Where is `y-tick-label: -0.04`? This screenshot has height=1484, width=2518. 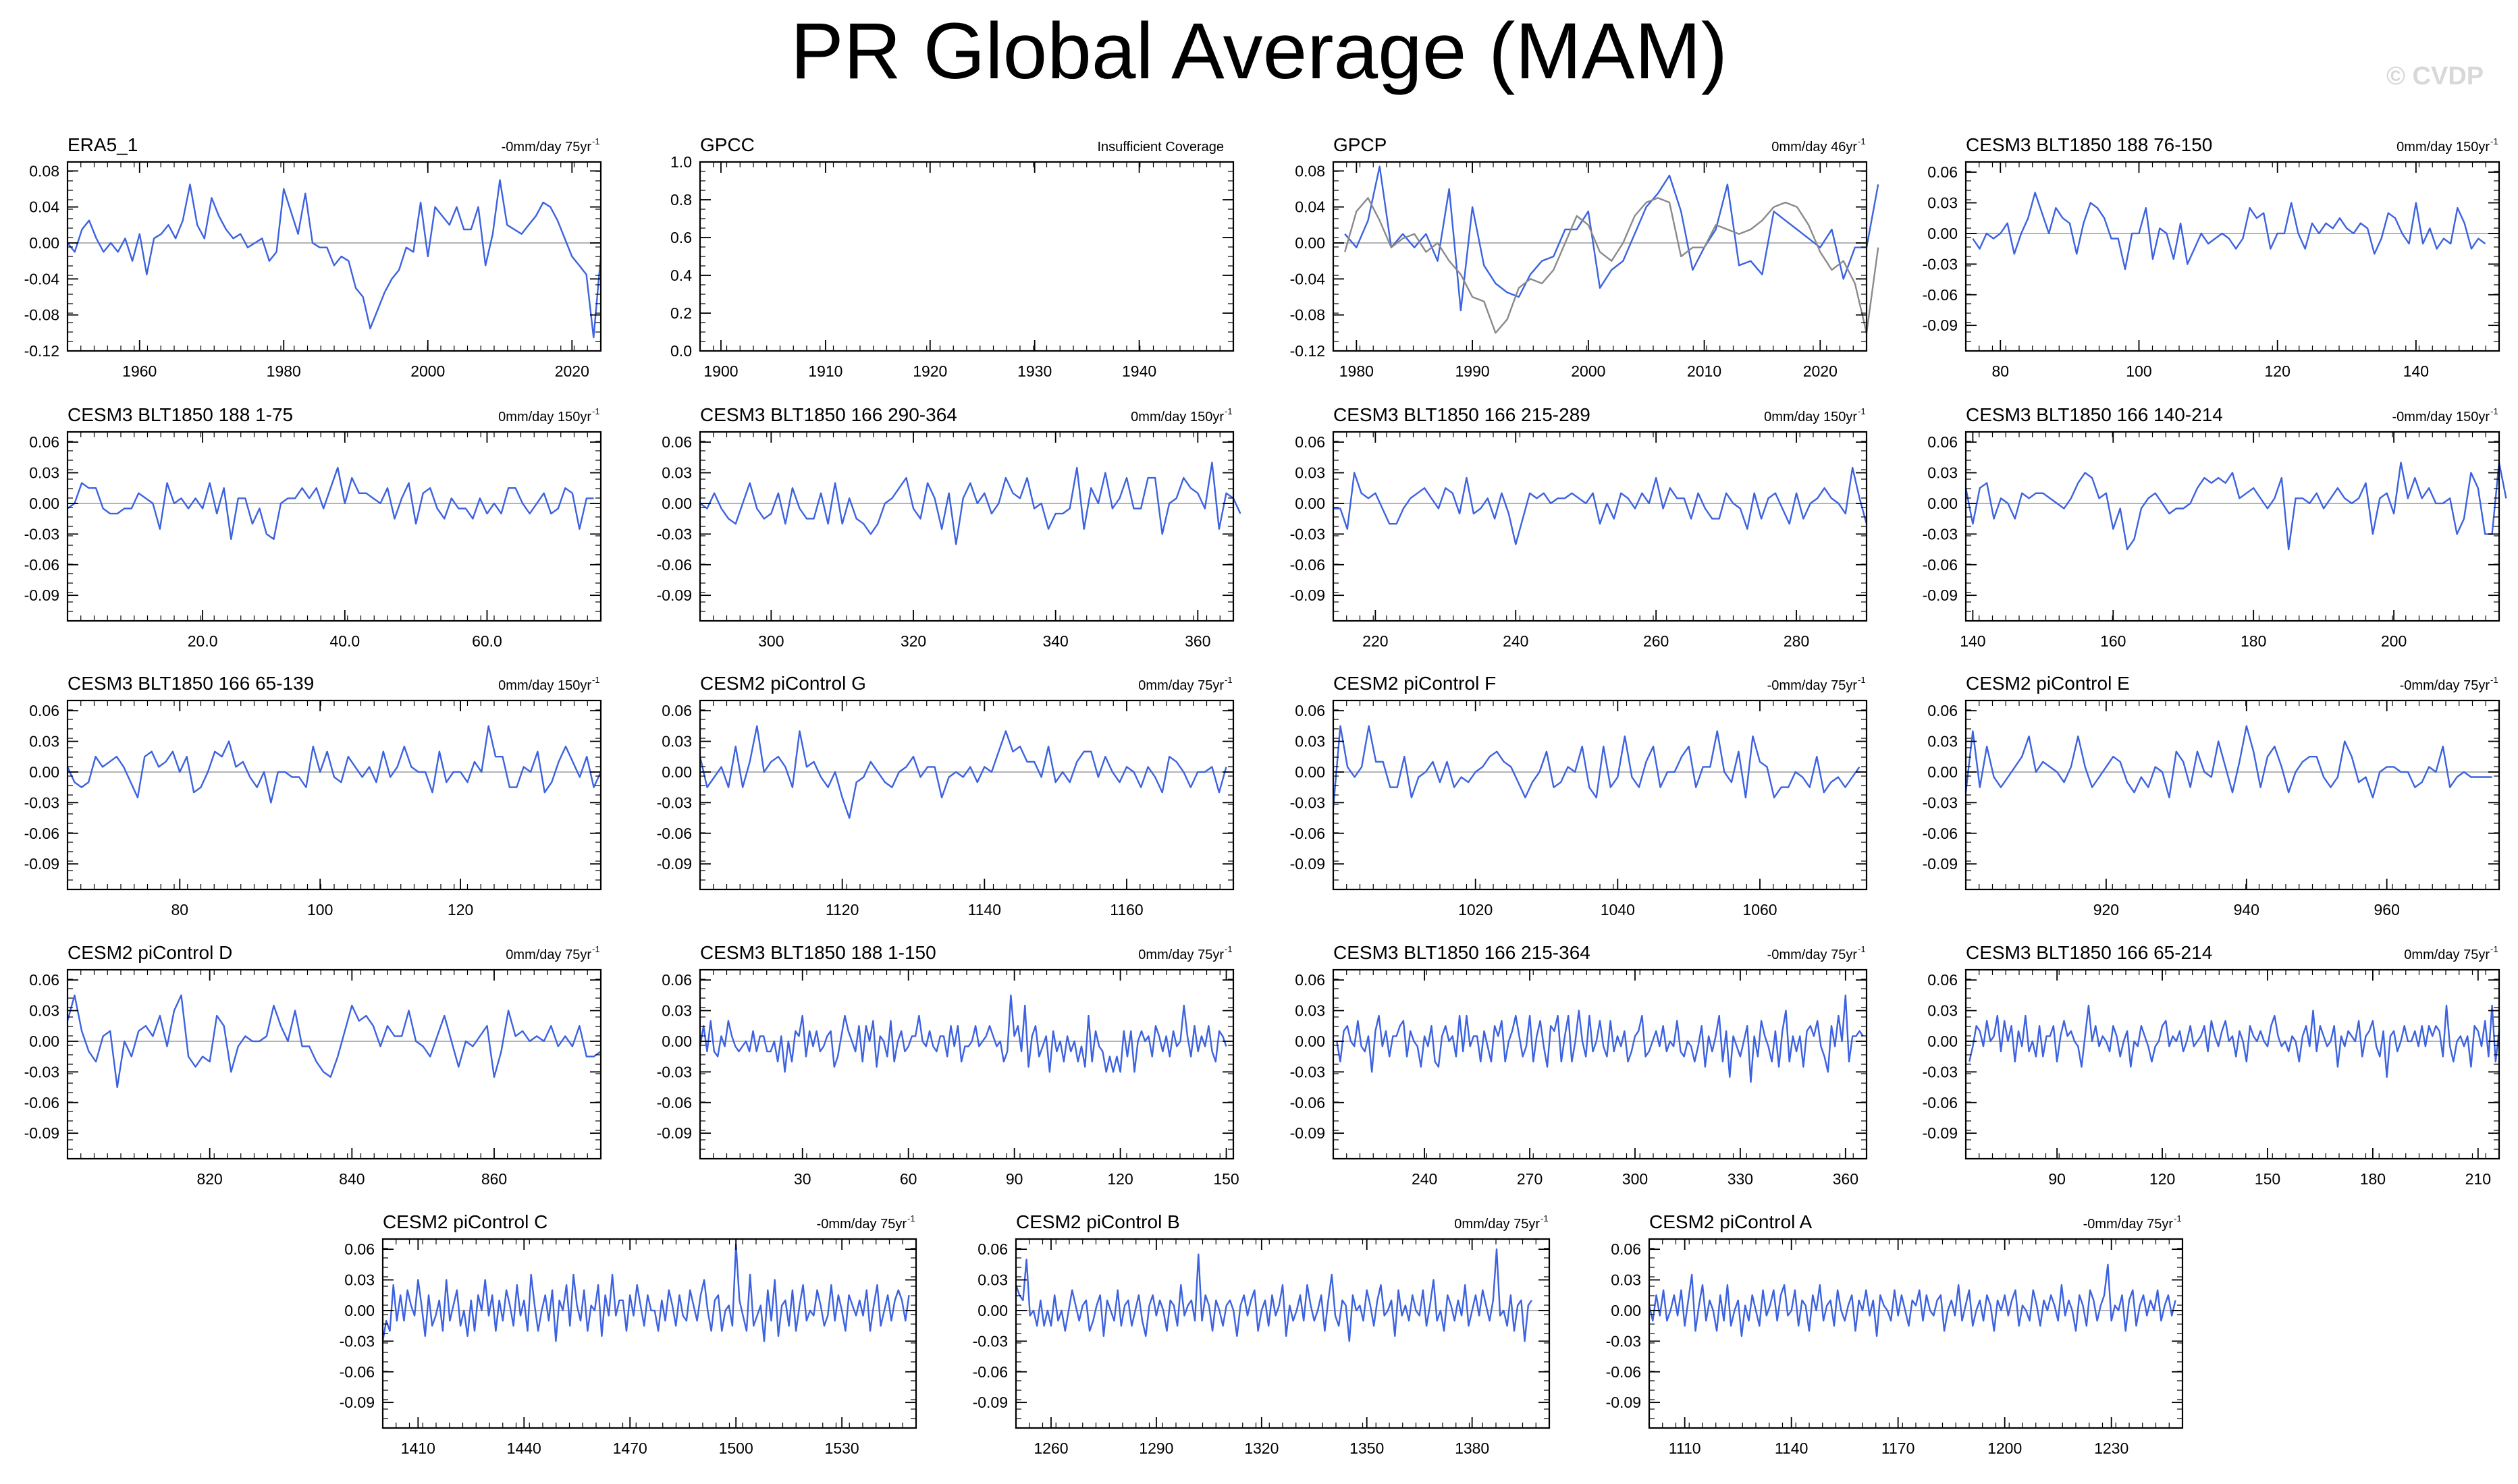
y-tick-label: -0.04 is located at coordinates (1308, 278).